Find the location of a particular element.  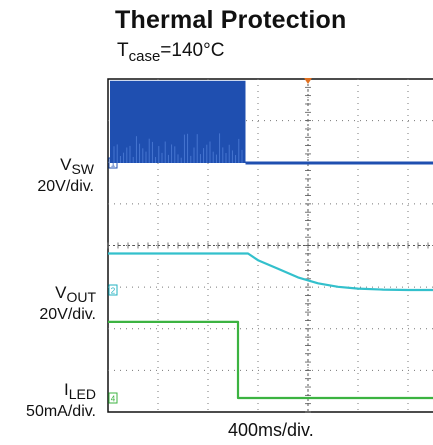

x-axis-label: 400ms/div. is located at coordinates (271, 430).